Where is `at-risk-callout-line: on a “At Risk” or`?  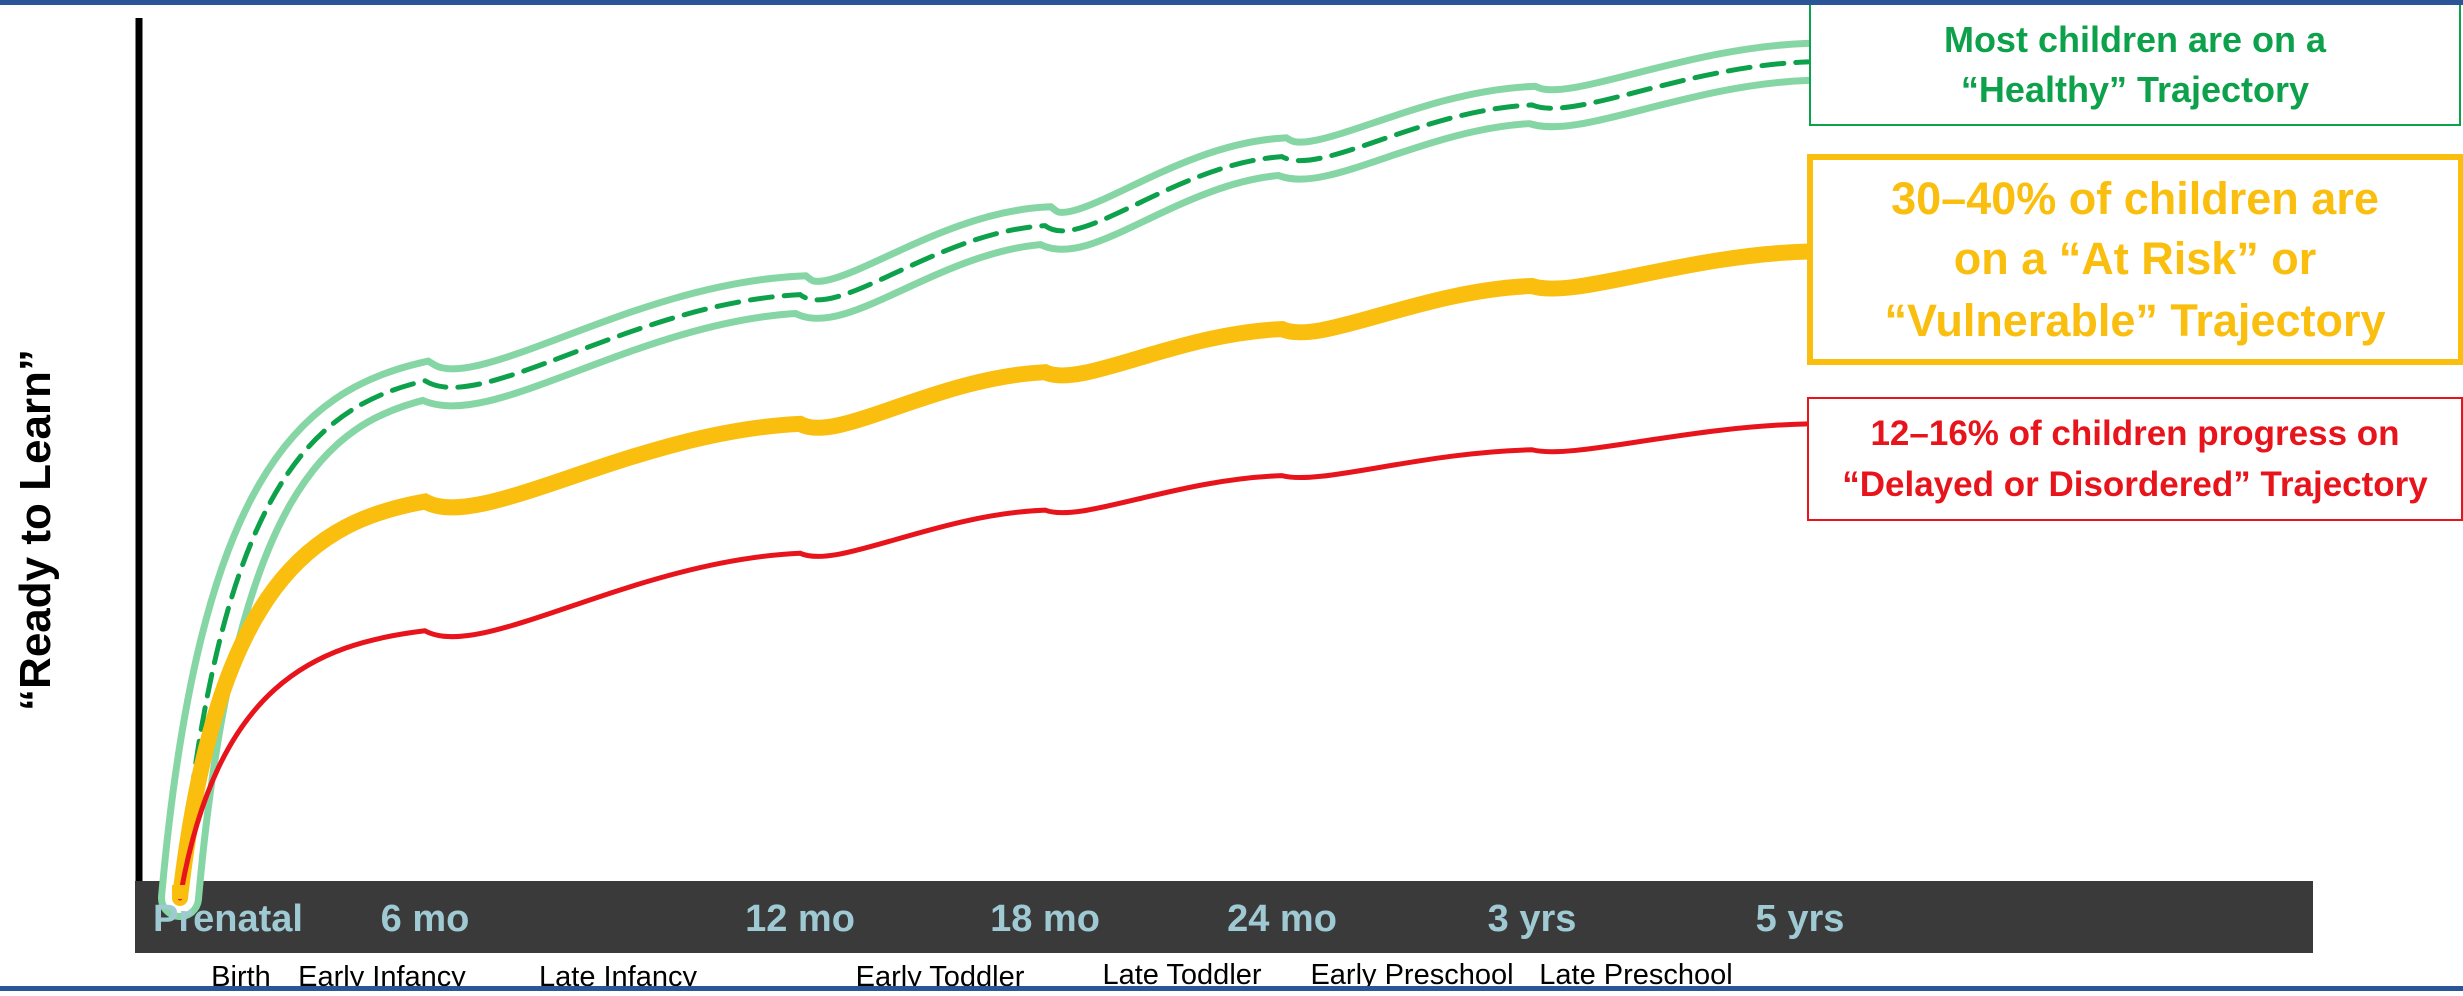 at-risk-callout-line: on a “At Risk” or is located at coordinates (2135, 258).